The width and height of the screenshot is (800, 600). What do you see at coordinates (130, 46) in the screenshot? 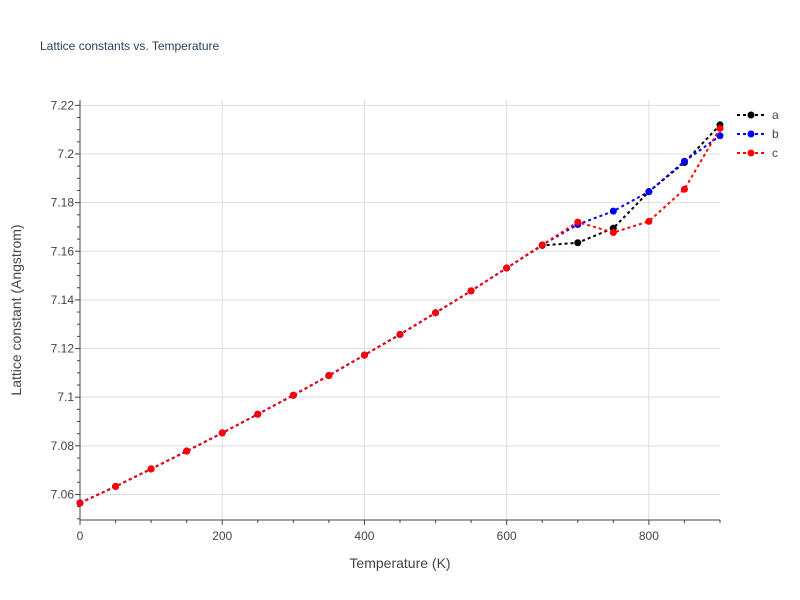
I see `chart-title: Lattice constants vs. Temperature` at bounding box center [130, 46].